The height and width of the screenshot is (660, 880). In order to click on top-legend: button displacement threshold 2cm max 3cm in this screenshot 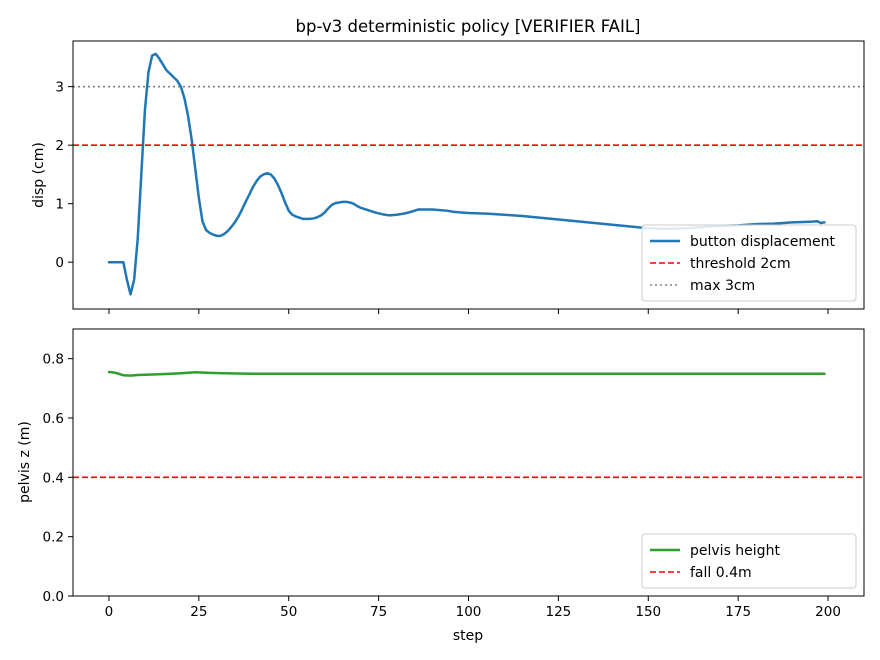, I will do `click(749, 263)`.